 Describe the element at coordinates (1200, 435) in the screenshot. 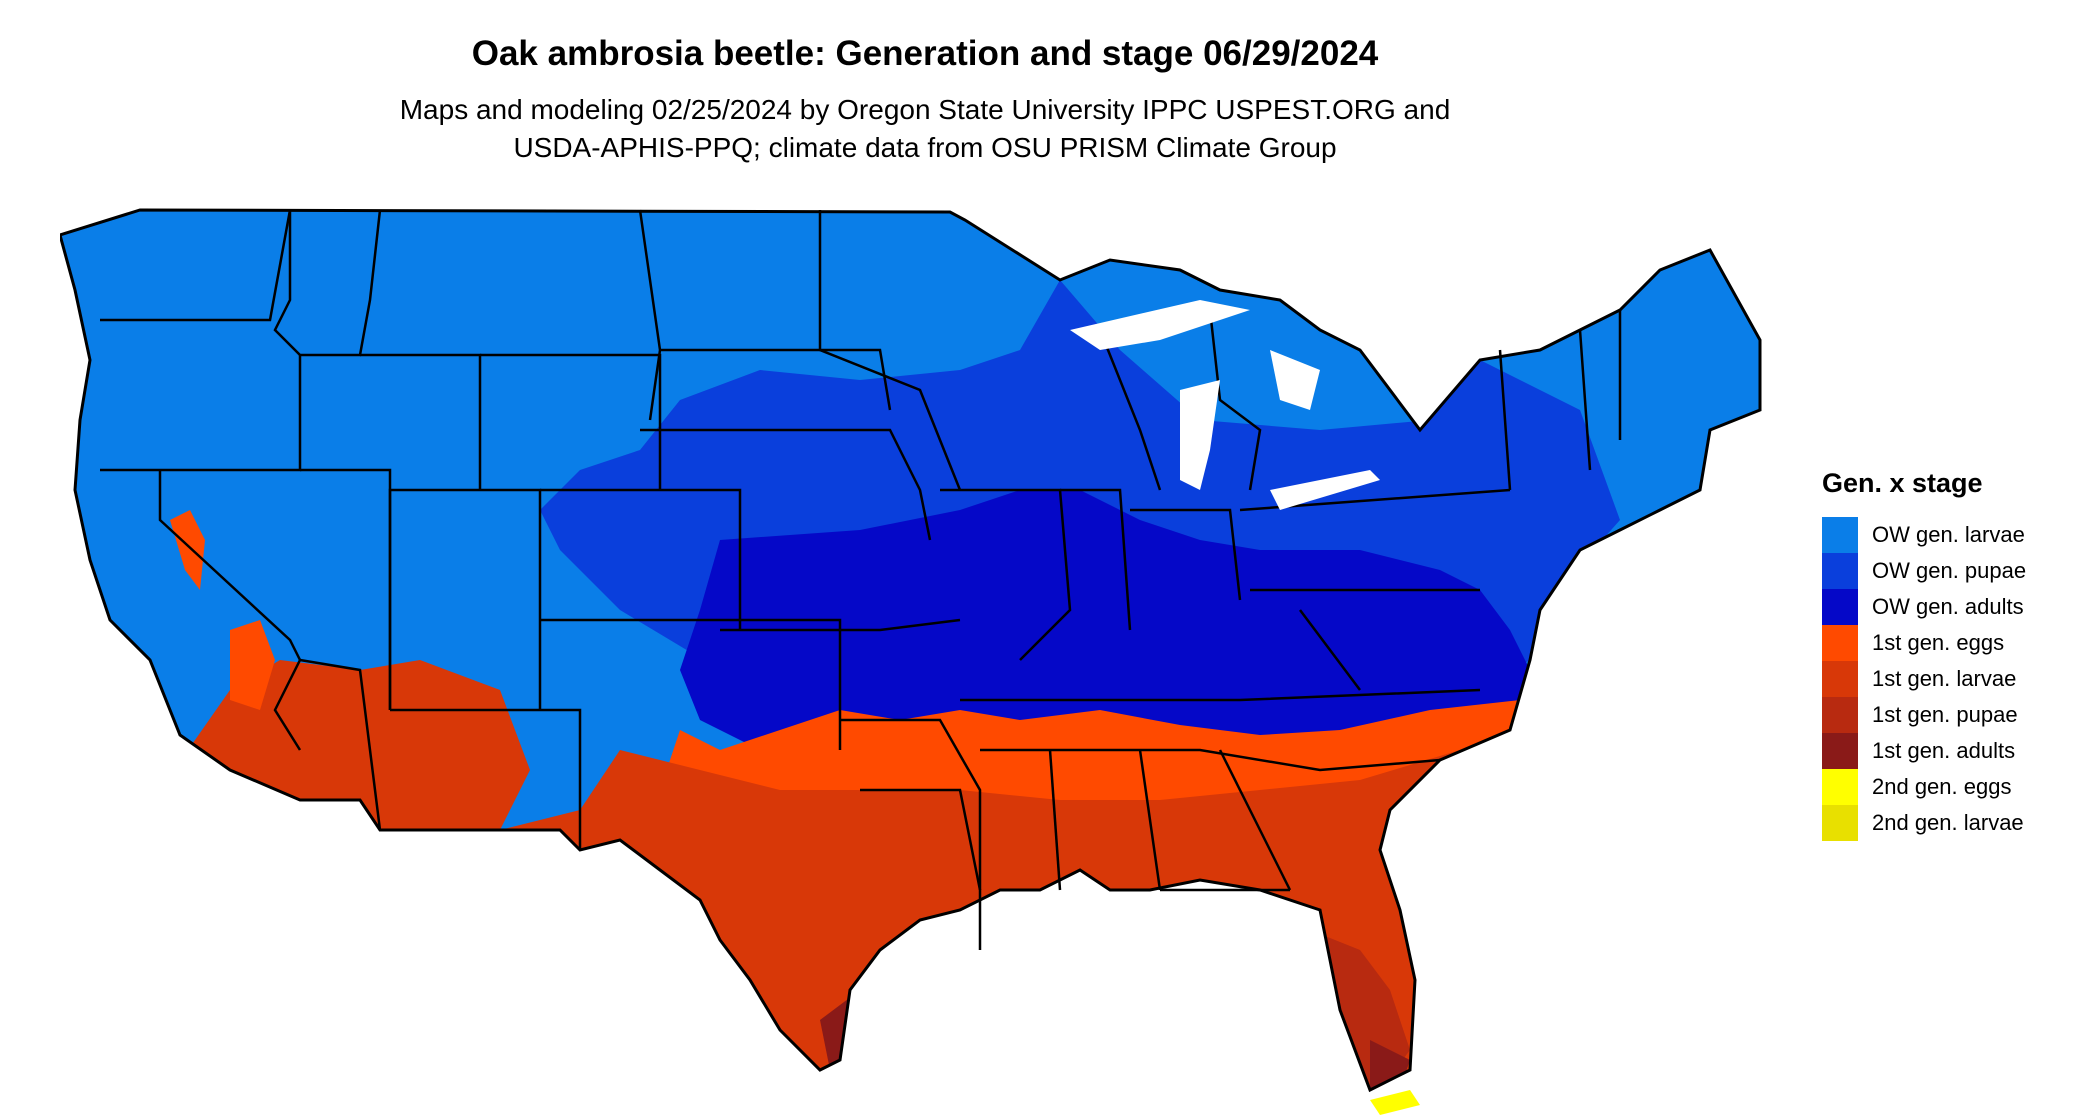

I see `lake-michigan` at that location.